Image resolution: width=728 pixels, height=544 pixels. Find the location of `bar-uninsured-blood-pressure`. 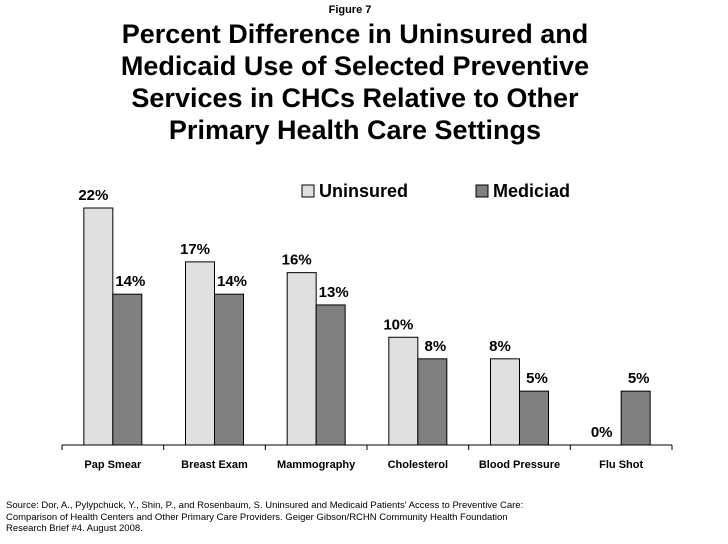

bar-uninsured-blood-pressure is located at coordinates (505, 402).